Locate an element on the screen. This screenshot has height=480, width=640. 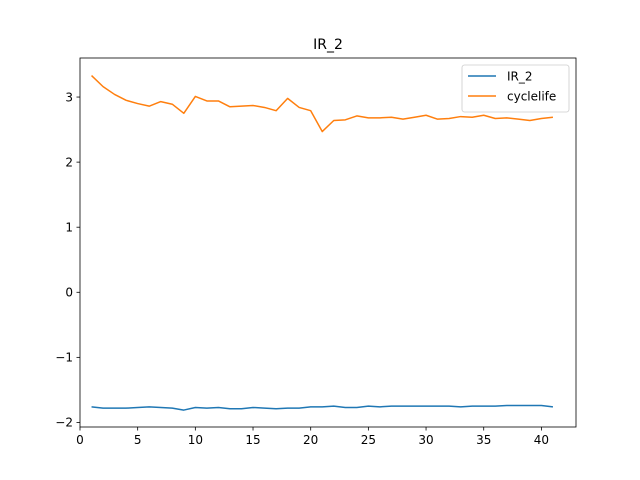
x-tick-label: 35 is located at coordinates (483, 440).